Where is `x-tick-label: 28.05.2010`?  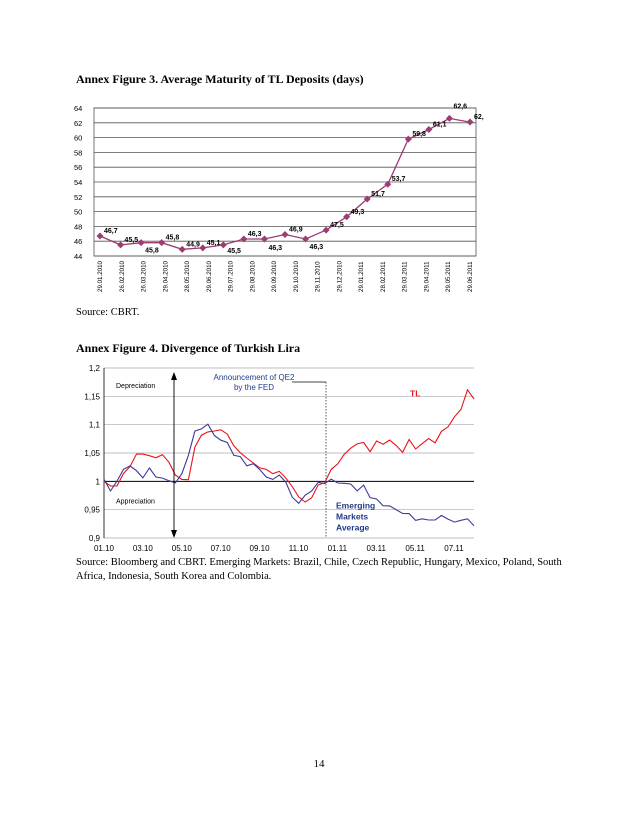 x-tick-label: 28.05.2010 is located at coordinates (187, 276).